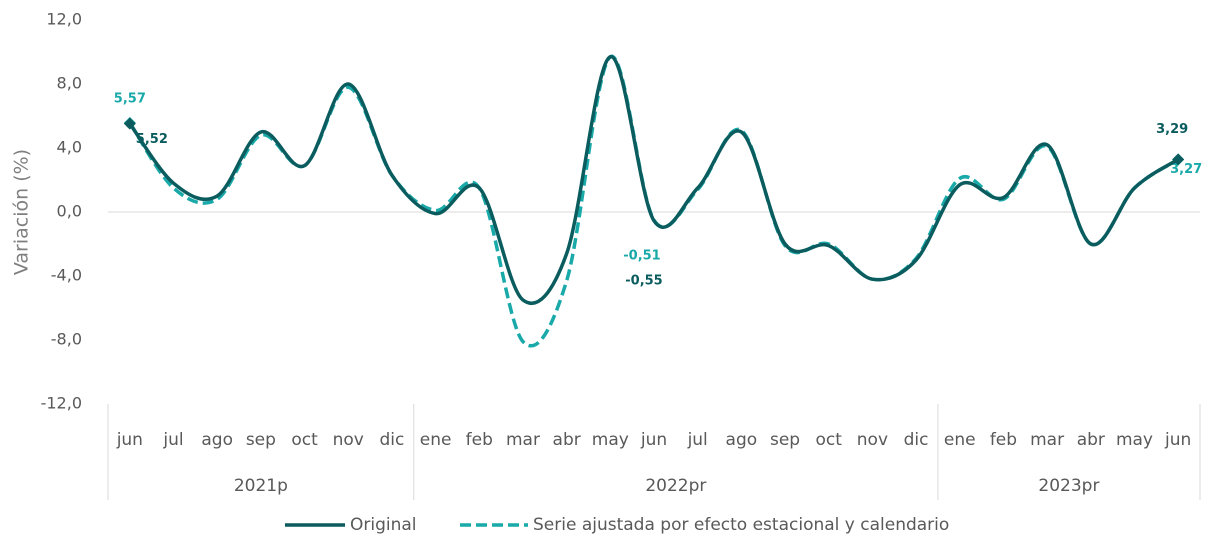 This screenshot has width=1220, height=539. Describe the element at coordinates (1068, 486) in the screenshot. I see `group-label: 2023pr` at that location.